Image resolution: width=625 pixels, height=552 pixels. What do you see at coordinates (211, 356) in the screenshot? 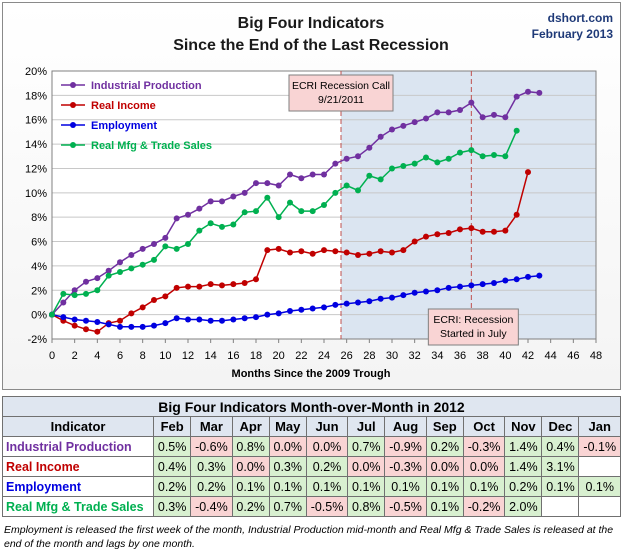
I see `x-tick-label: 14` at bounding box center [211, 356].